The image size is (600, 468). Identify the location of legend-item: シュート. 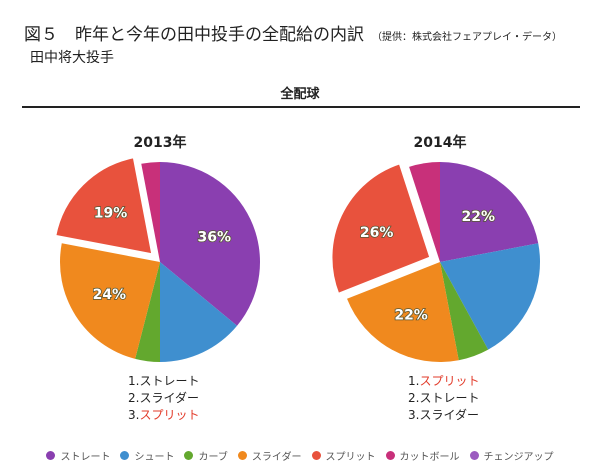
(147, 455).